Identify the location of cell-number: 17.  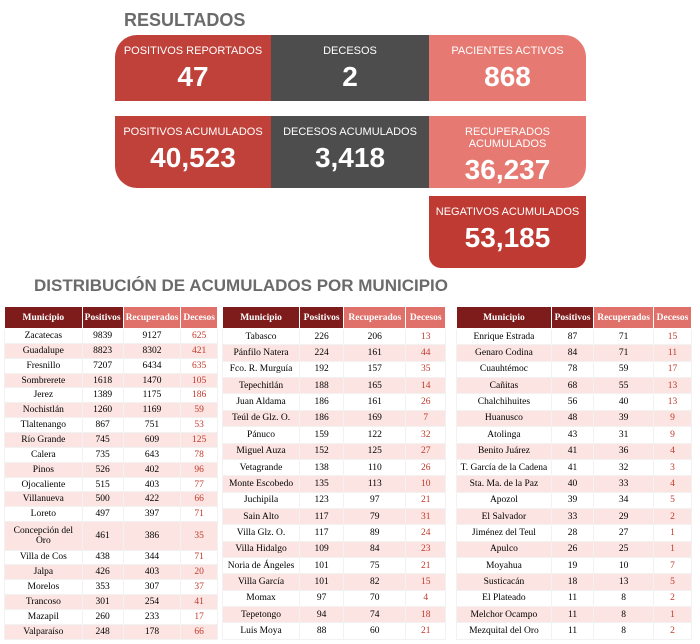
(672, 369).